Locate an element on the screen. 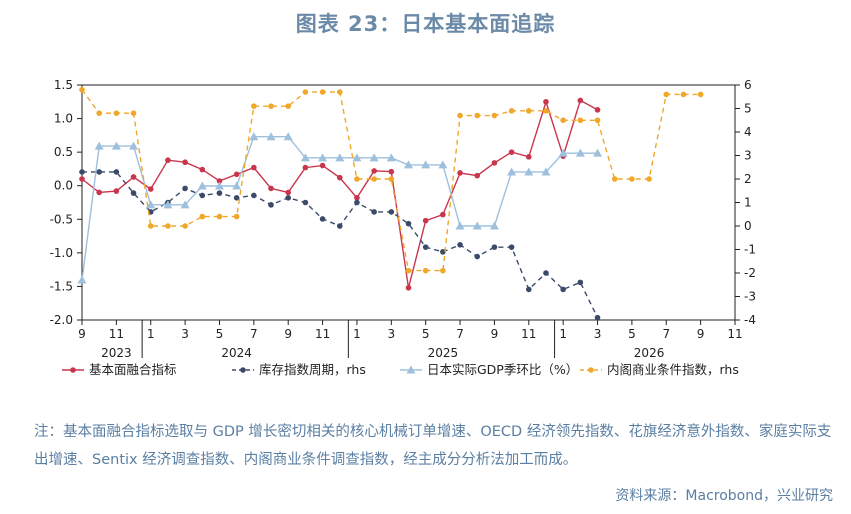 The image size is (851, 514). right-y-axis: 6 5 4 3 2 1 0 -1 -2 -3 -4 is located at coordinates (745, 202).